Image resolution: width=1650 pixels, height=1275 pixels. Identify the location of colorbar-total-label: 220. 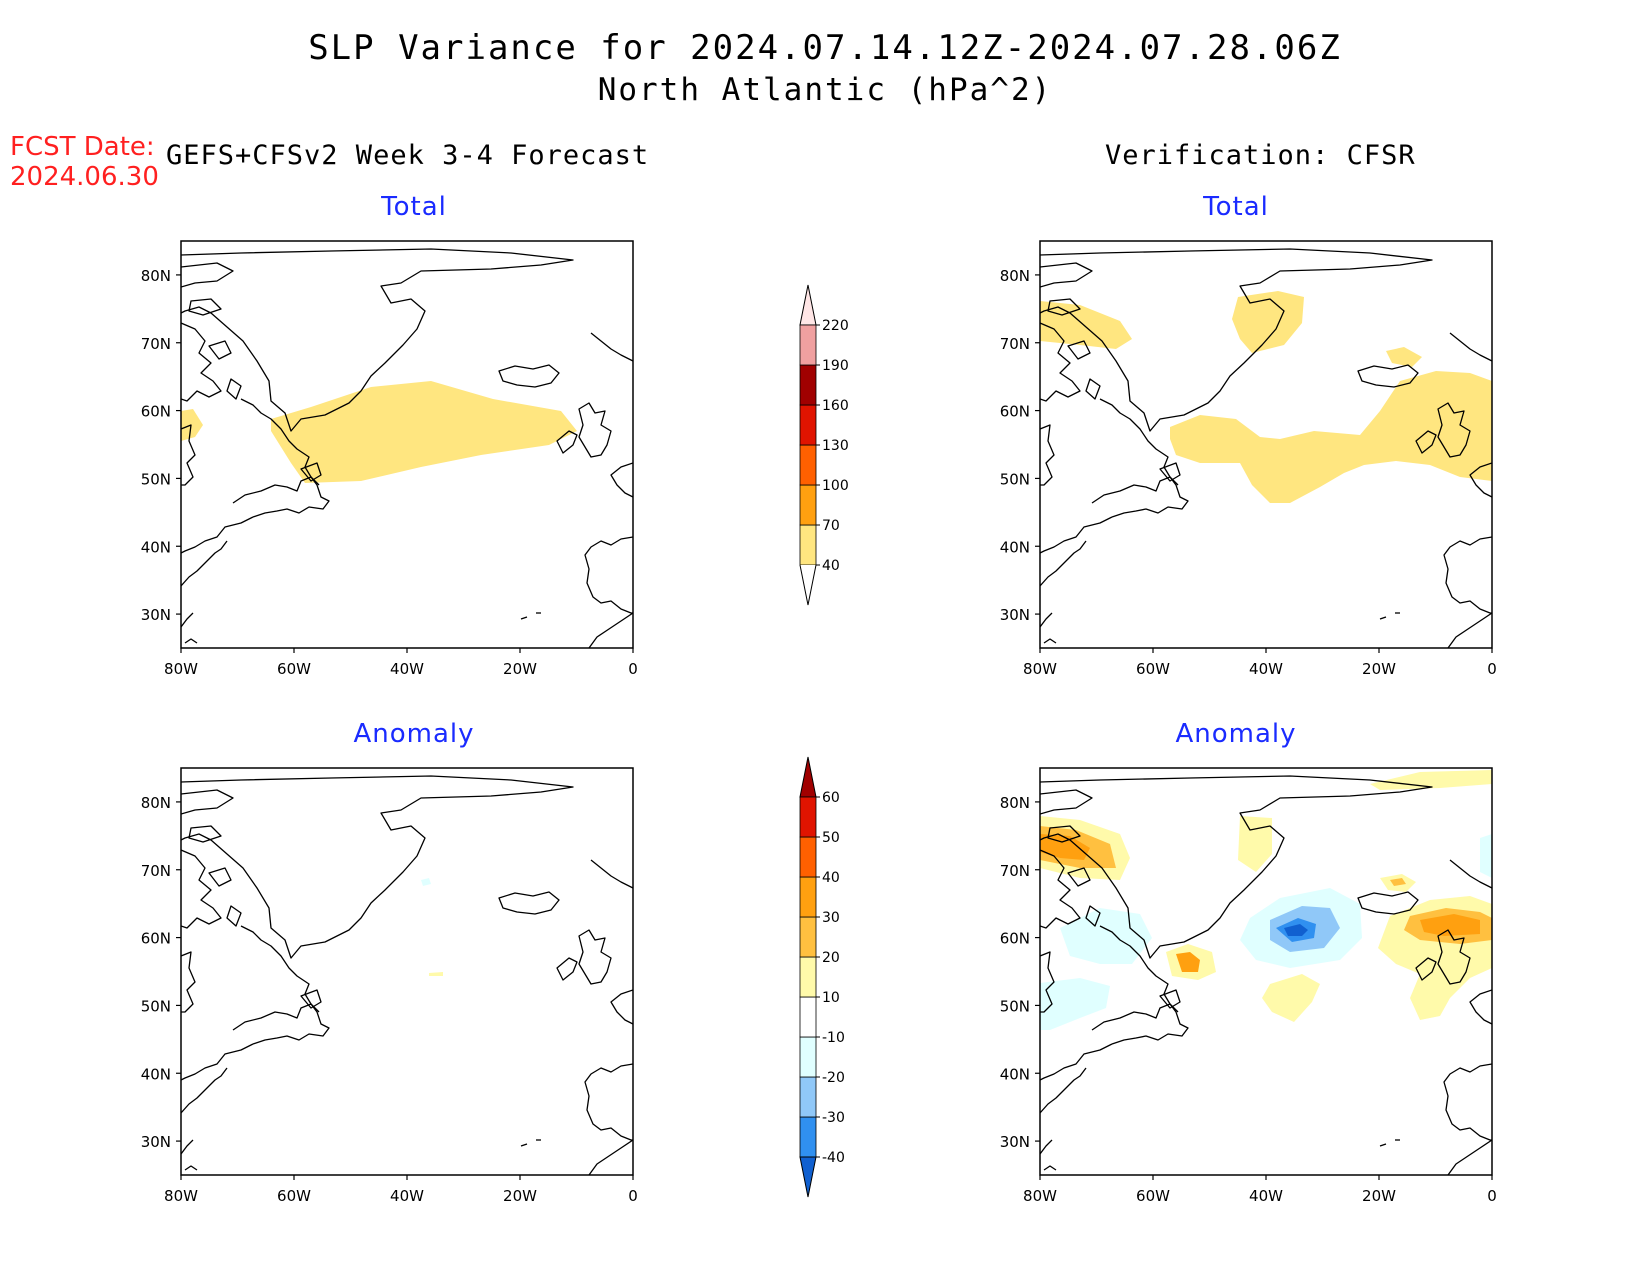
(835, 326).